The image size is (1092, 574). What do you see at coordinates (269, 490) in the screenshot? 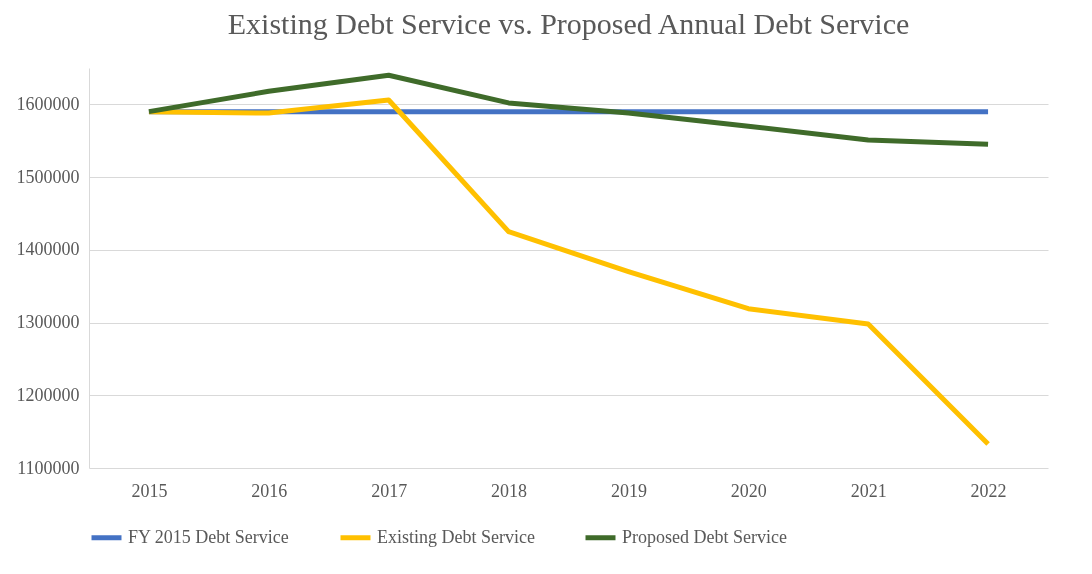
I see `x-tick-label: 2016` at bounding box center [269, 490].